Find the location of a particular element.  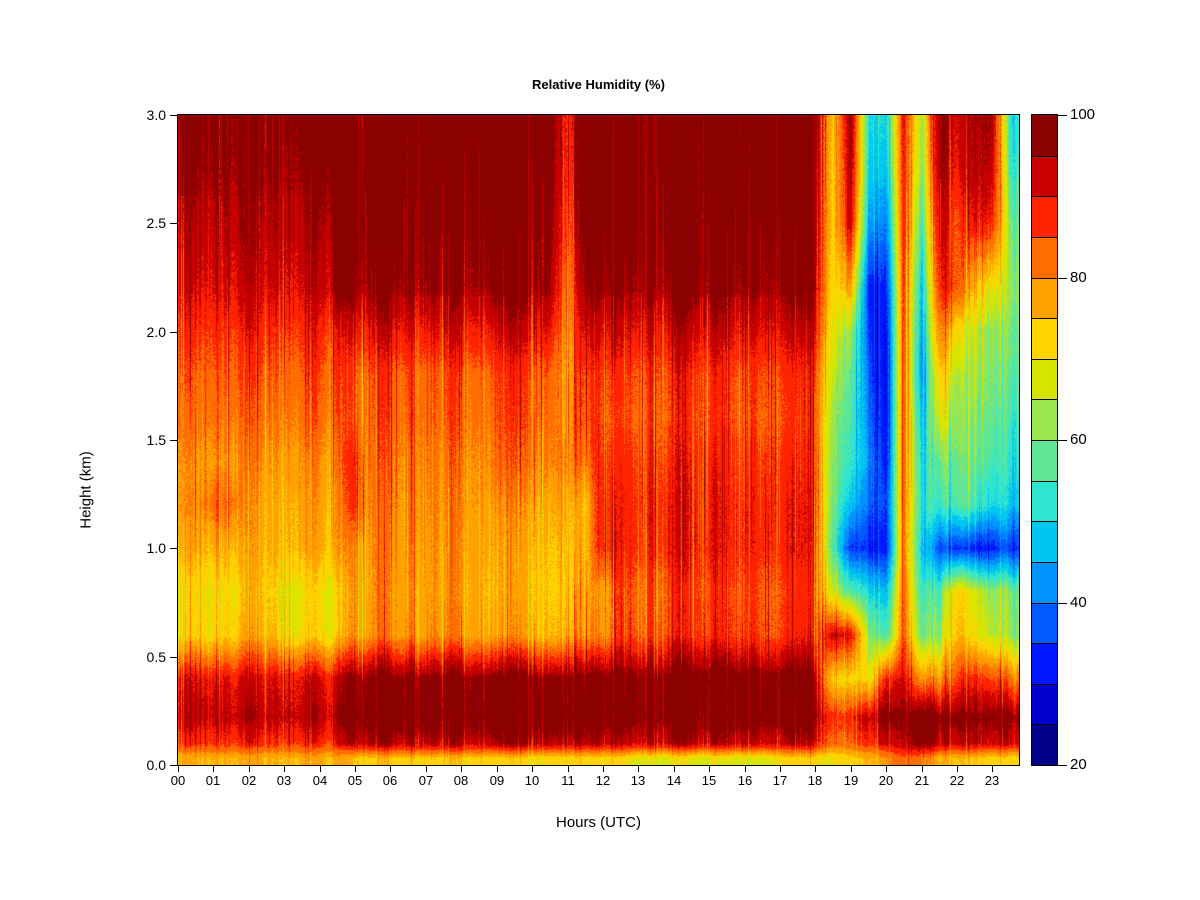

x-axis-tick-label: 01 is located at coordinates (213, 780).